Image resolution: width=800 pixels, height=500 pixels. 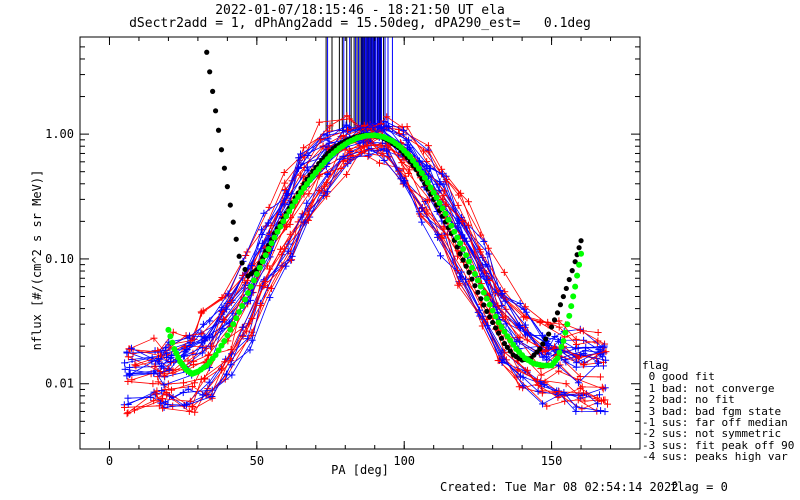 I want to click on legend-item: 2 bad: no fit, so click(x=688, y=400).